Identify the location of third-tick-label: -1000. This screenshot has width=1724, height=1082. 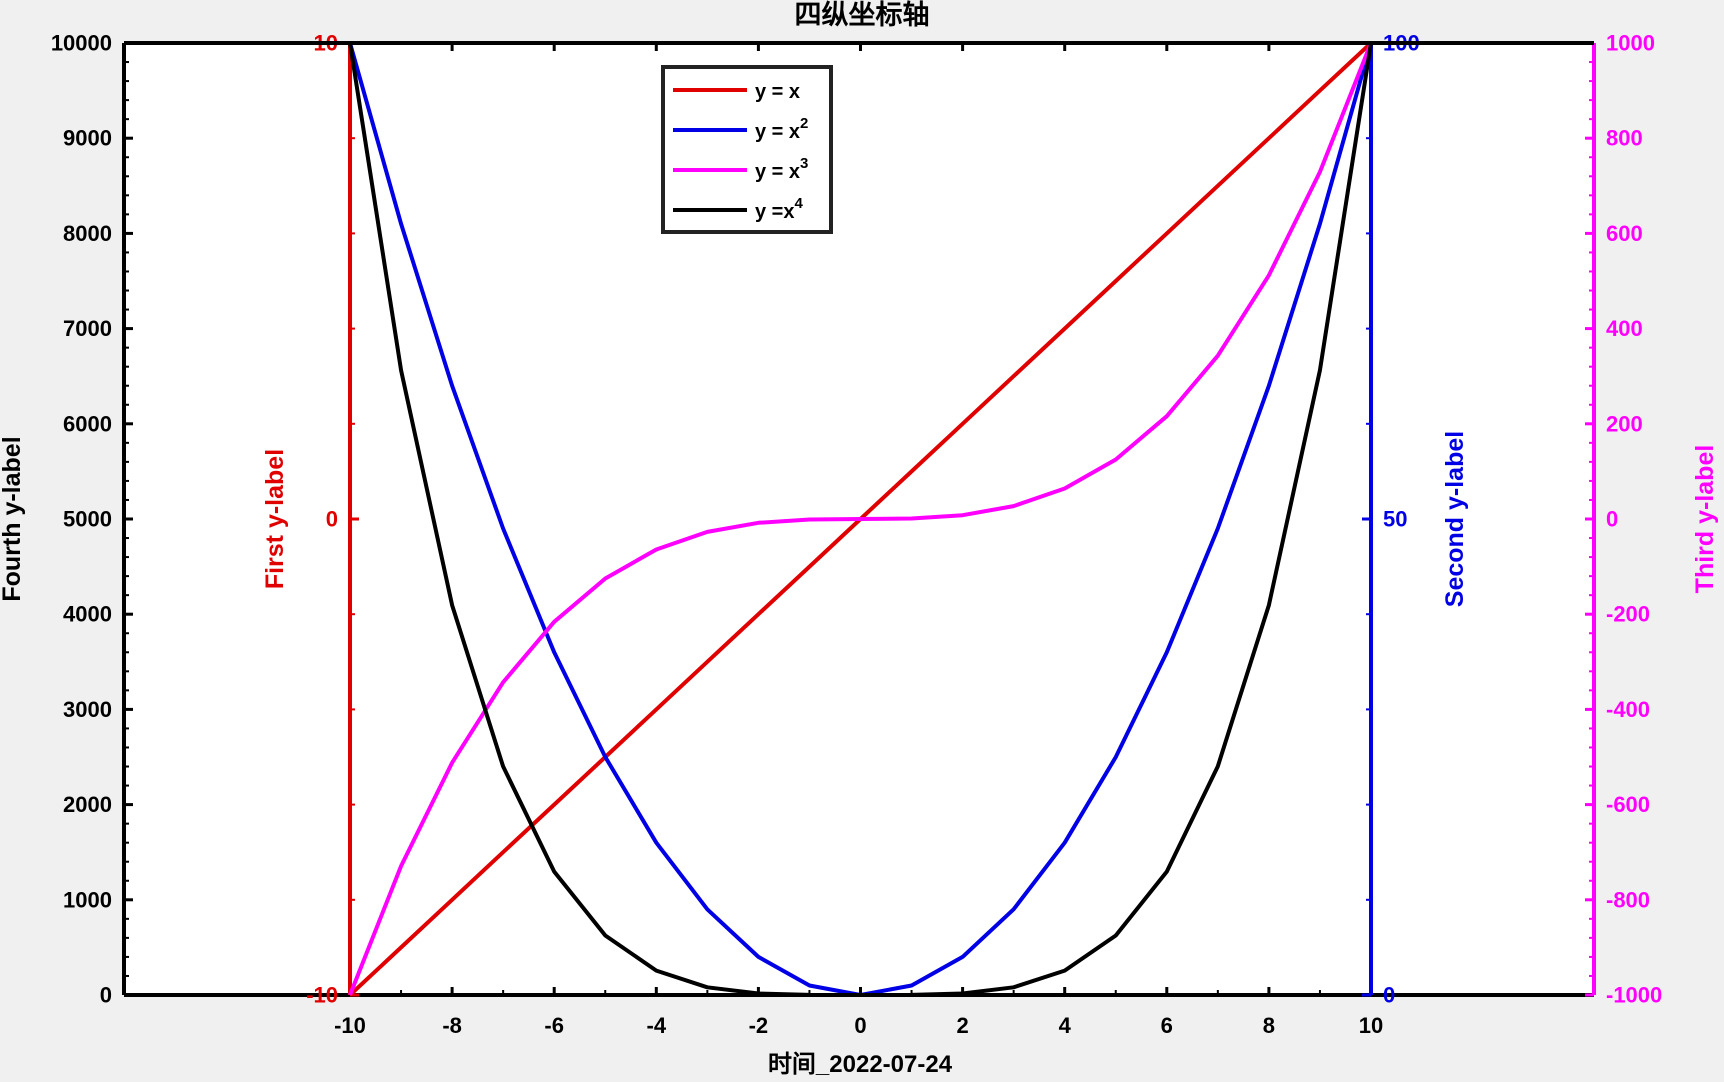
(1634, 995).